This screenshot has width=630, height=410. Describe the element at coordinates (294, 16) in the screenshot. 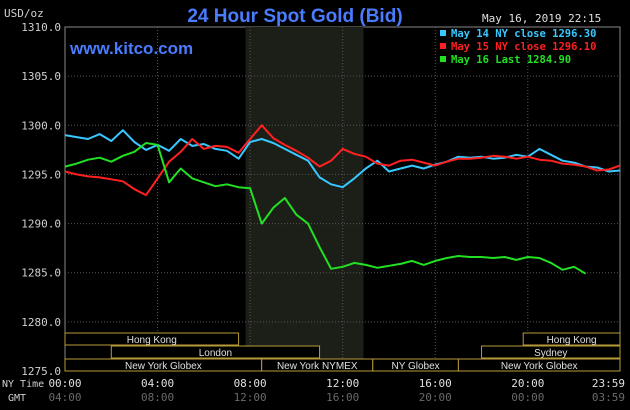

I see `chart-title: 24 Hour Spot Gold (Bid)` at that location.